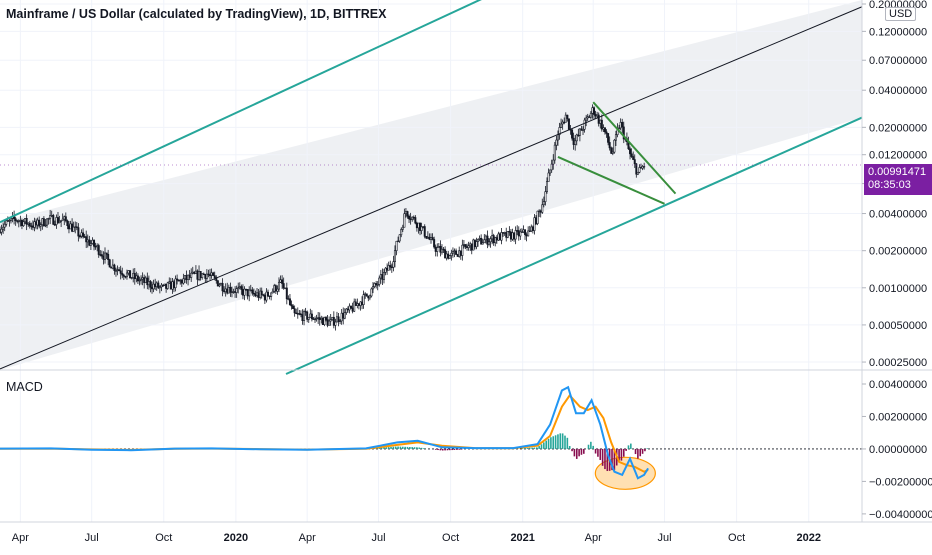  I want to click on wedge-upper-line, so click(634, 148).